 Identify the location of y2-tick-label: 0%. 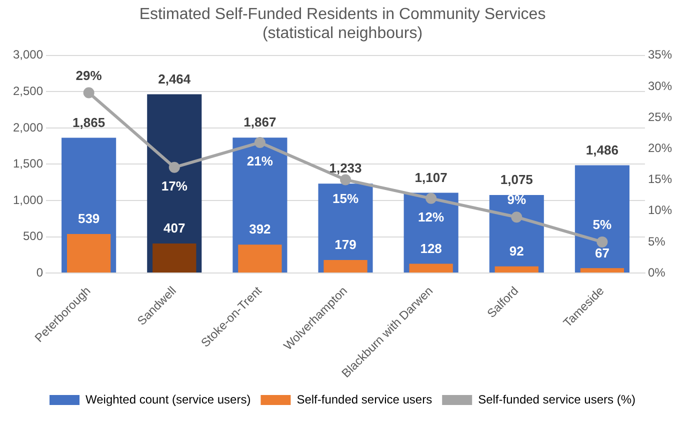
(657, 272).